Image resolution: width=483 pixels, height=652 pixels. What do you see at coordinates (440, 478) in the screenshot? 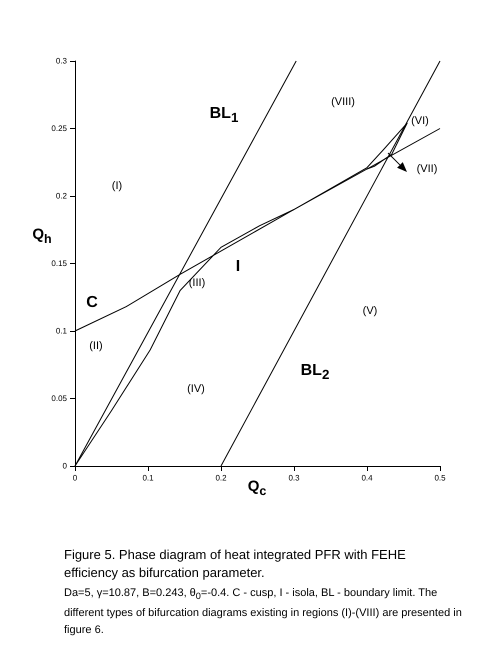
I see `x-tick-label: 0.5` at bounding box center [440, 478].